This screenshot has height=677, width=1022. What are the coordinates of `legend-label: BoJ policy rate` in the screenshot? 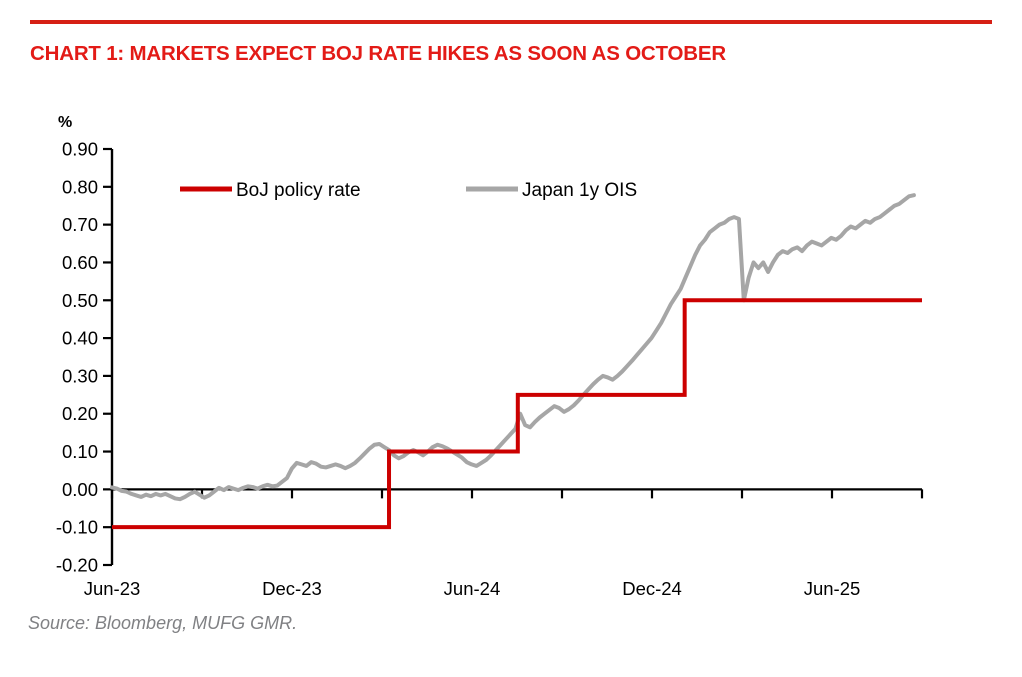 It's located at (298, 190).